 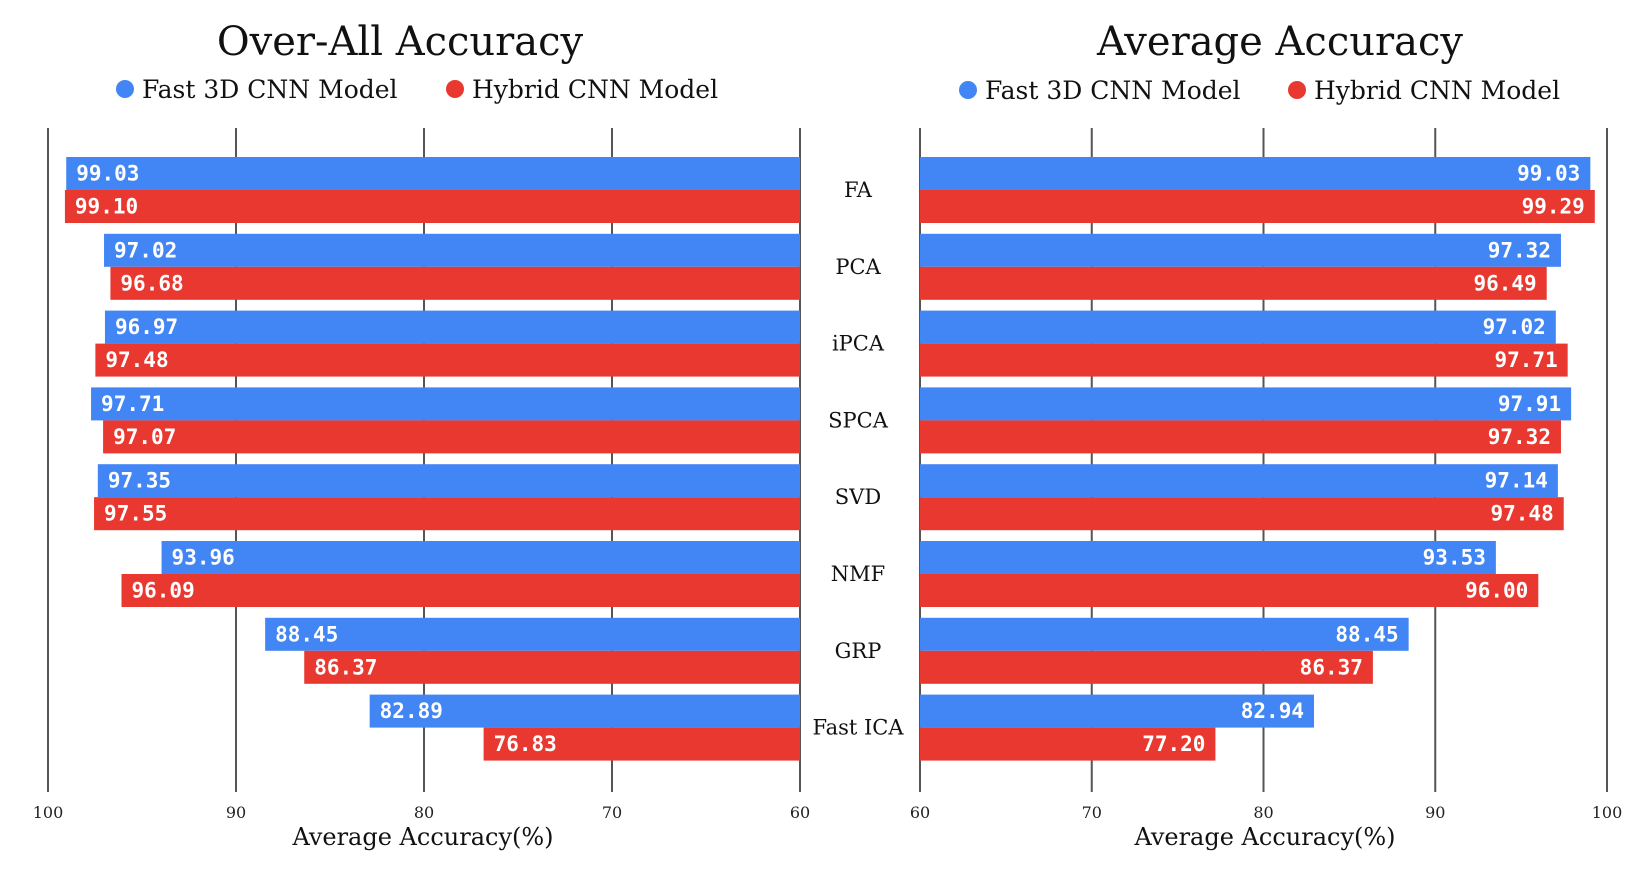 I want to click on left-bar-value-label: 97.55, so click(x=135, y=514).